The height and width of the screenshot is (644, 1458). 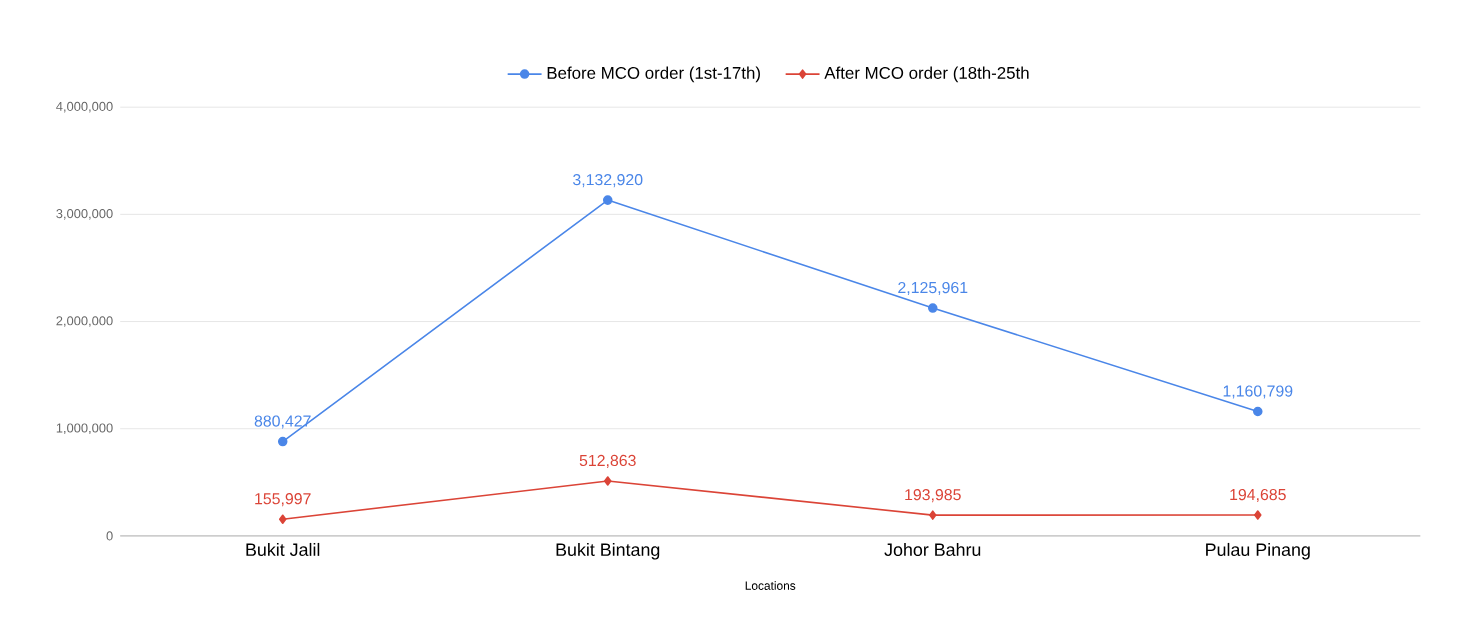 I want to click on legend-label: Before MCO order (1st-17th), so click(x=653, y=74).